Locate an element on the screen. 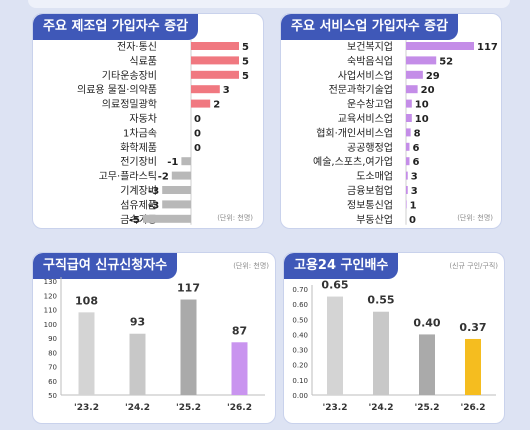 This screenshot has width=530, height=430. claims-xtick-label: '26.2 is located at coordinates (239, 408).